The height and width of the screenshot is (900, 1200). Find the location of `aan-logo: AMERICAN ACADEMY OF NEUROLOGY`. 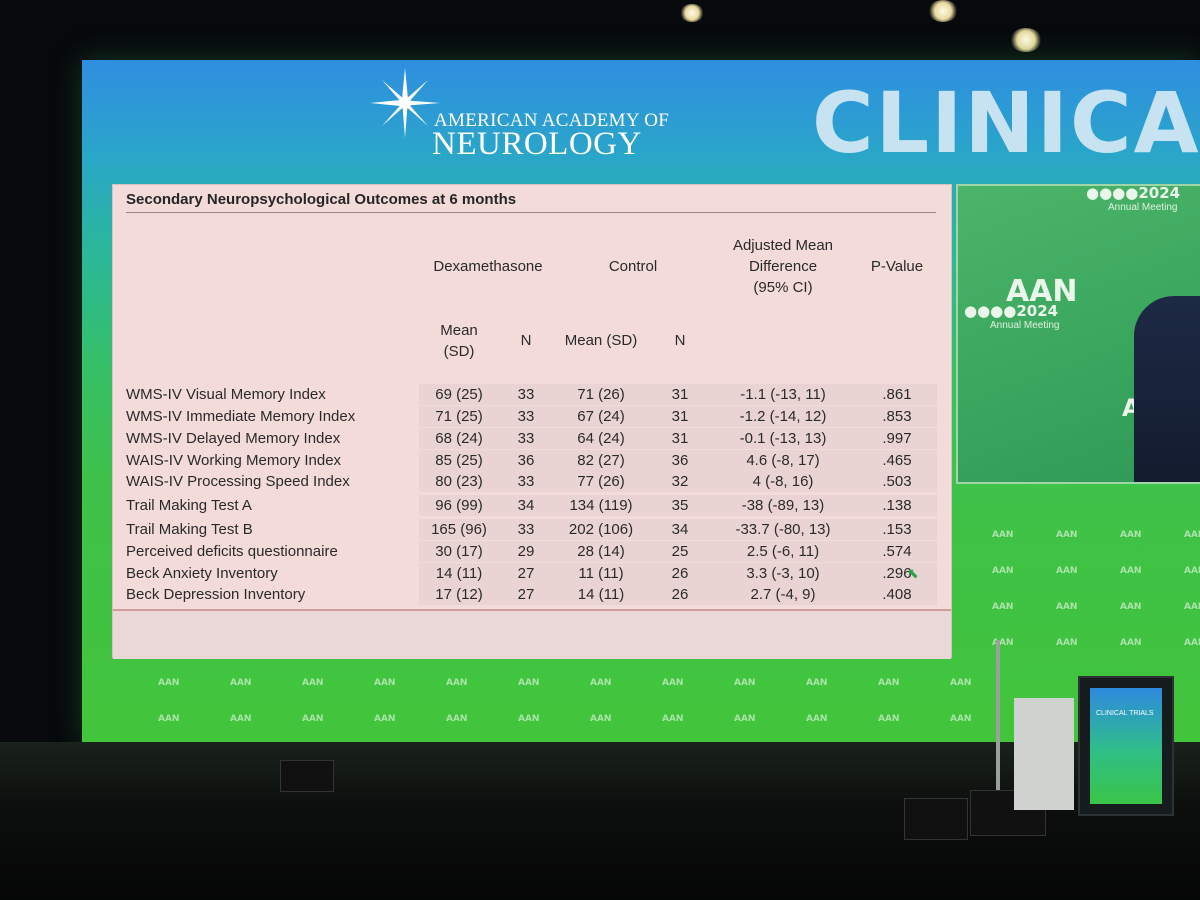

aan-logo: AMERICAN ACADEMY OF NEUROLOGY is located at coordinates (521, 116).